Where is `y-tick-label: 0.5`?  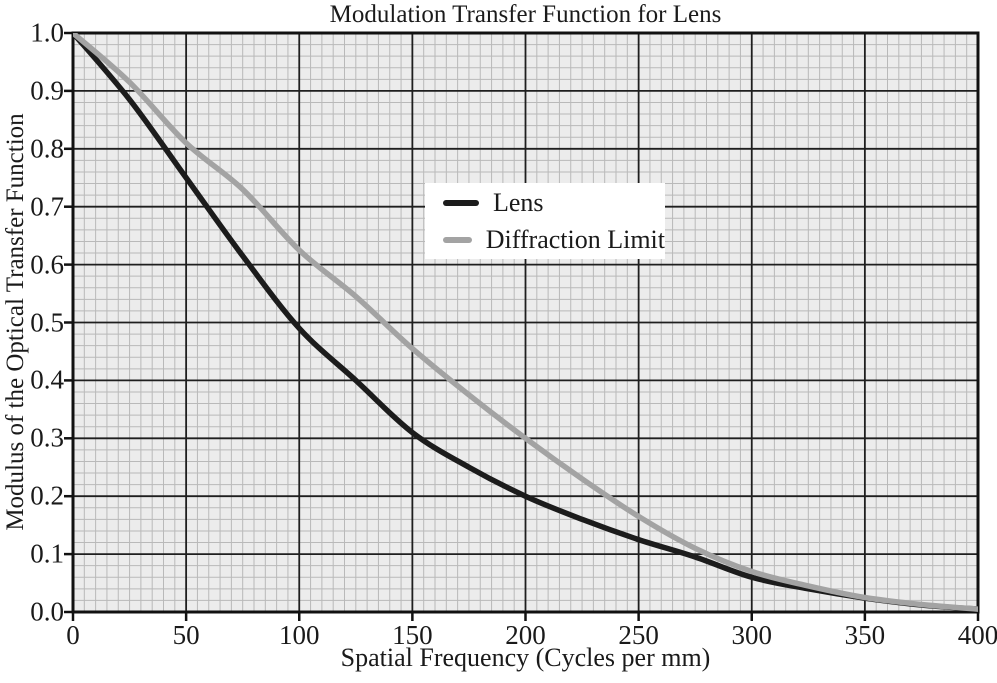
y-tick-label: 0.5 is located at coordinates (47, 322).